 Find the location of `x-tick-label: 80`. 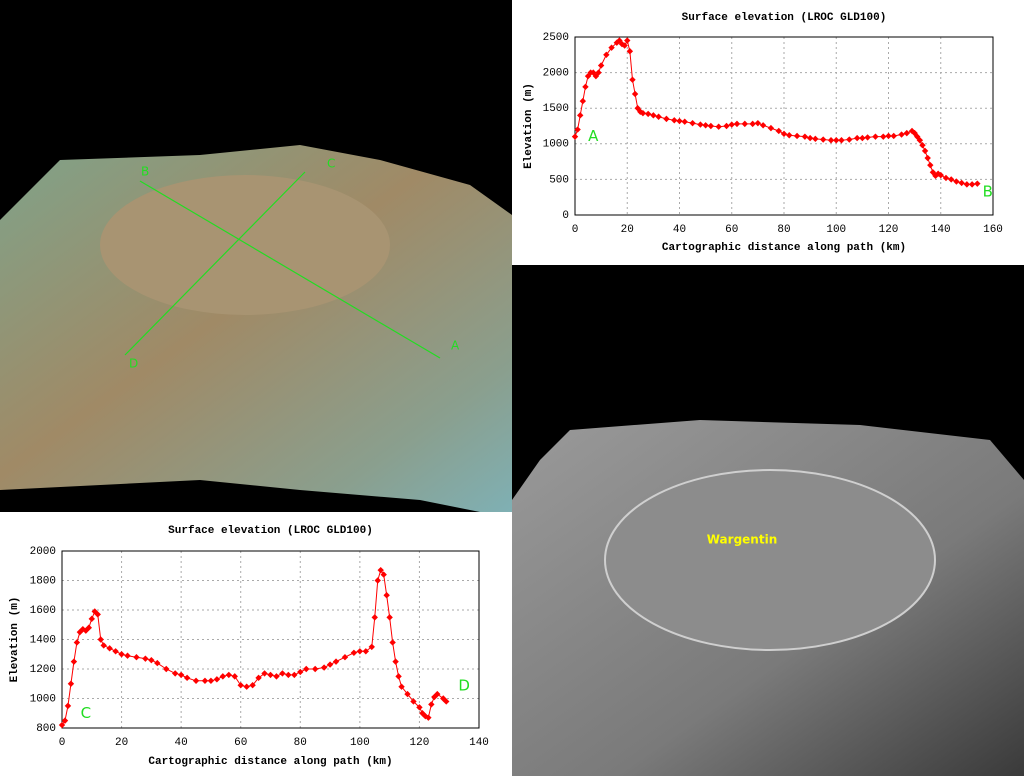

x-tick-label: 80 is located at coordinates (300, 743).